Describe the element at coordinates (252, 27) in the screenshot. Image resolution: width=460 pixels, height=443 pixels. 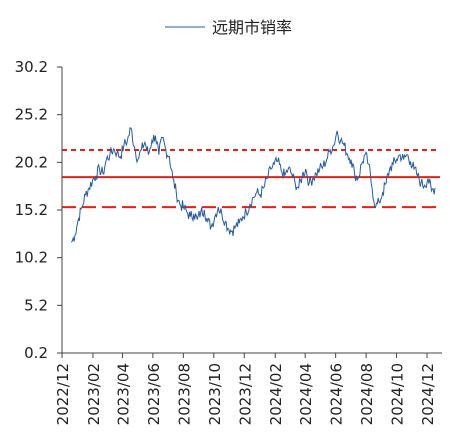
I see `legend-label: 远期市销率` at that location.